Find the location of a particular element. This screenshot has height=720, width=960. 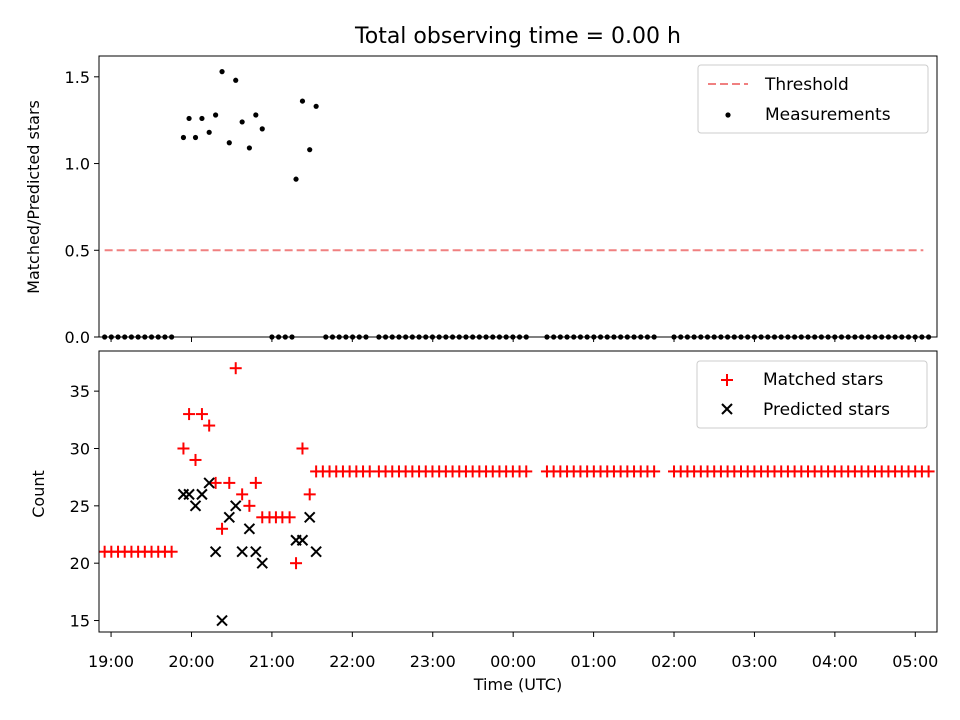

threshold-legend-label: Threshold is located at coordinates (806, 85).